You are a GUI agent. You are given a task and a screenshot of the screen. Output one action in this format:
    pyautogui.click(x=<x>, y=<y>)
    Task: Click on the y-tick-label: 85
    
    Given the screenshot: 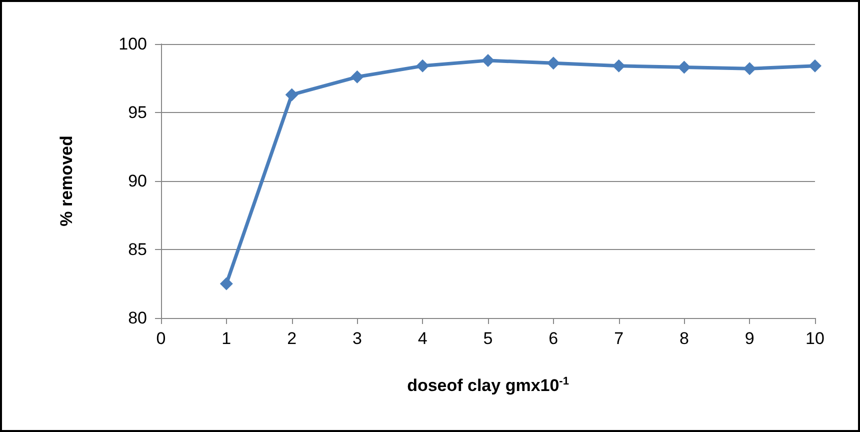 What is the action you would take?
    pyautogui.click(x=137, y=249)
    